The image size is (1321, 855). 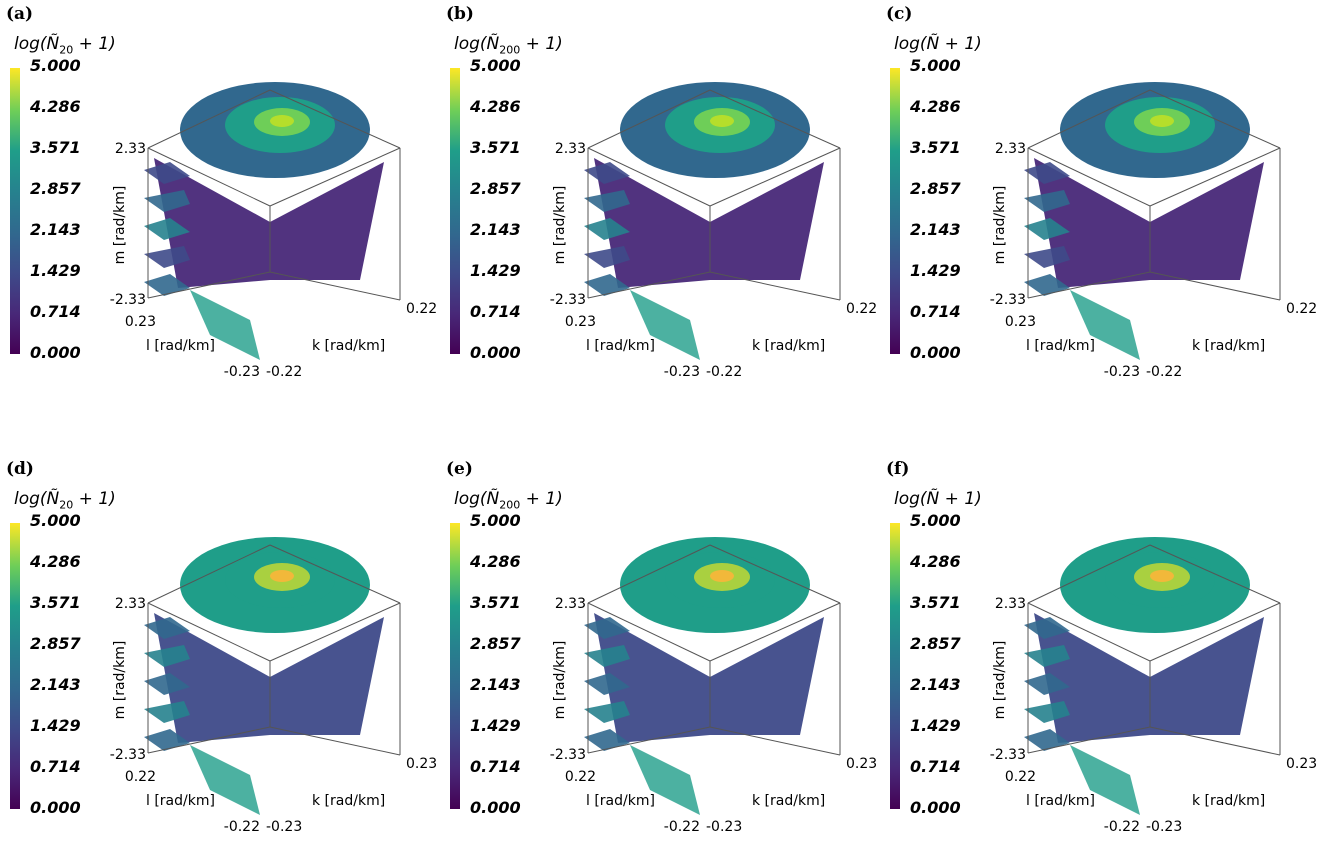 What do you see at coordinates (55, 352) in the screenshot?
I see `colorbar-tick: 0.000` at bounding box center [55, 352].